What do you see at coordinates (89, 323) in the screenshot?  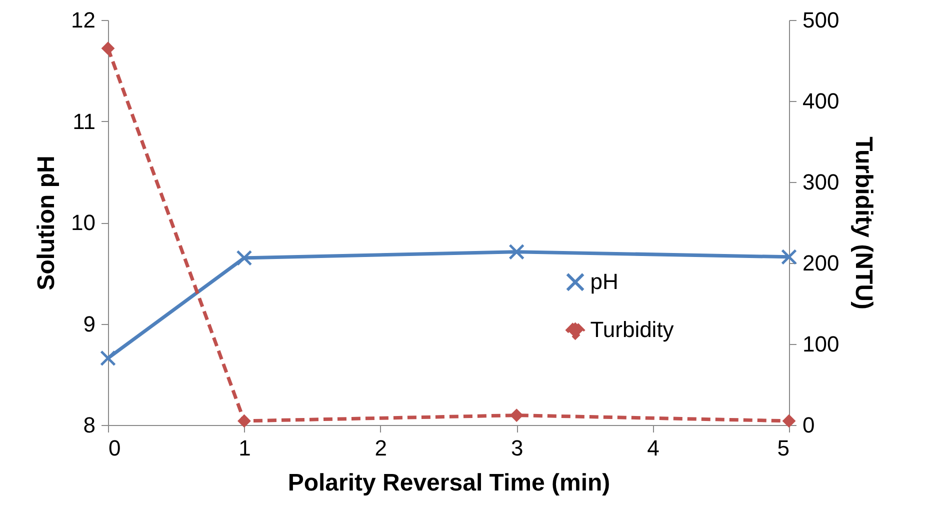 I see `y-tick-label: 9` at bounding box center [89, 323].